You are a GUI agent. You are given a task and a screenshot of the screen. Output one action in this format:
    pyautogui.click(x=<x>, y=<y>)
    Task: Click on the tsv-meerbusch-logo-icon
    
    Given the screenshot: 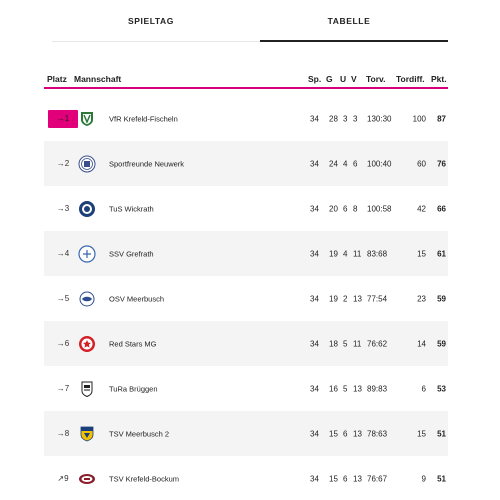 What is the action you would take?
    pyautogui.click(x=87, y=434)
    